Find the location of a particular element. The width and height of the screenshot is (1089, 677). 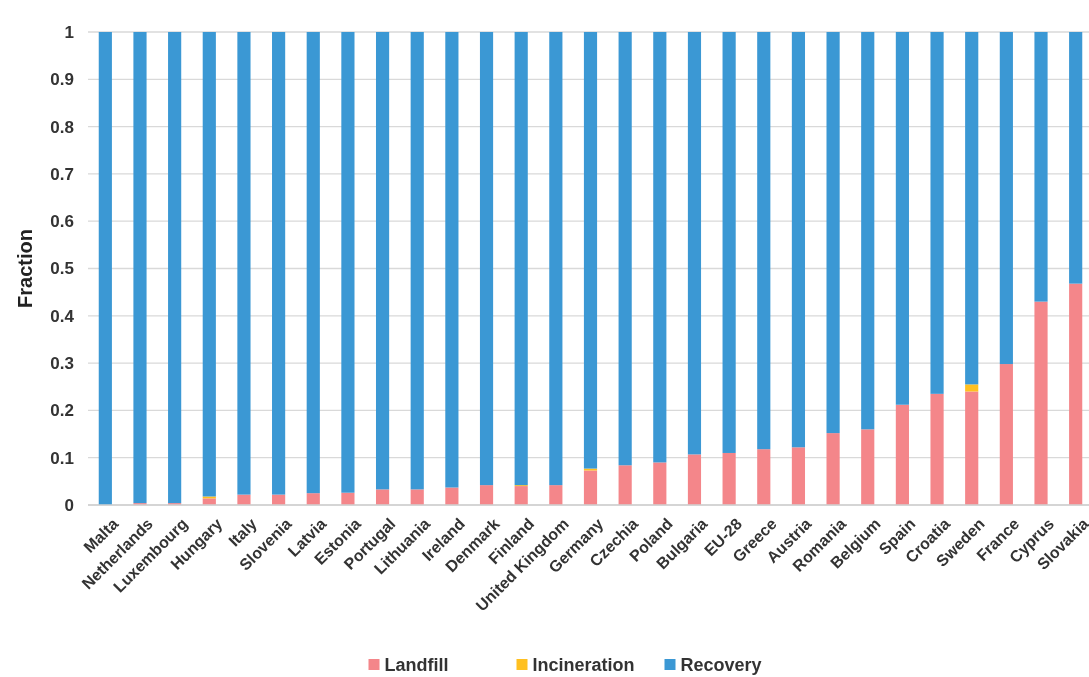

y-tick-label: 0.8 is located at coordinates (62, 127).